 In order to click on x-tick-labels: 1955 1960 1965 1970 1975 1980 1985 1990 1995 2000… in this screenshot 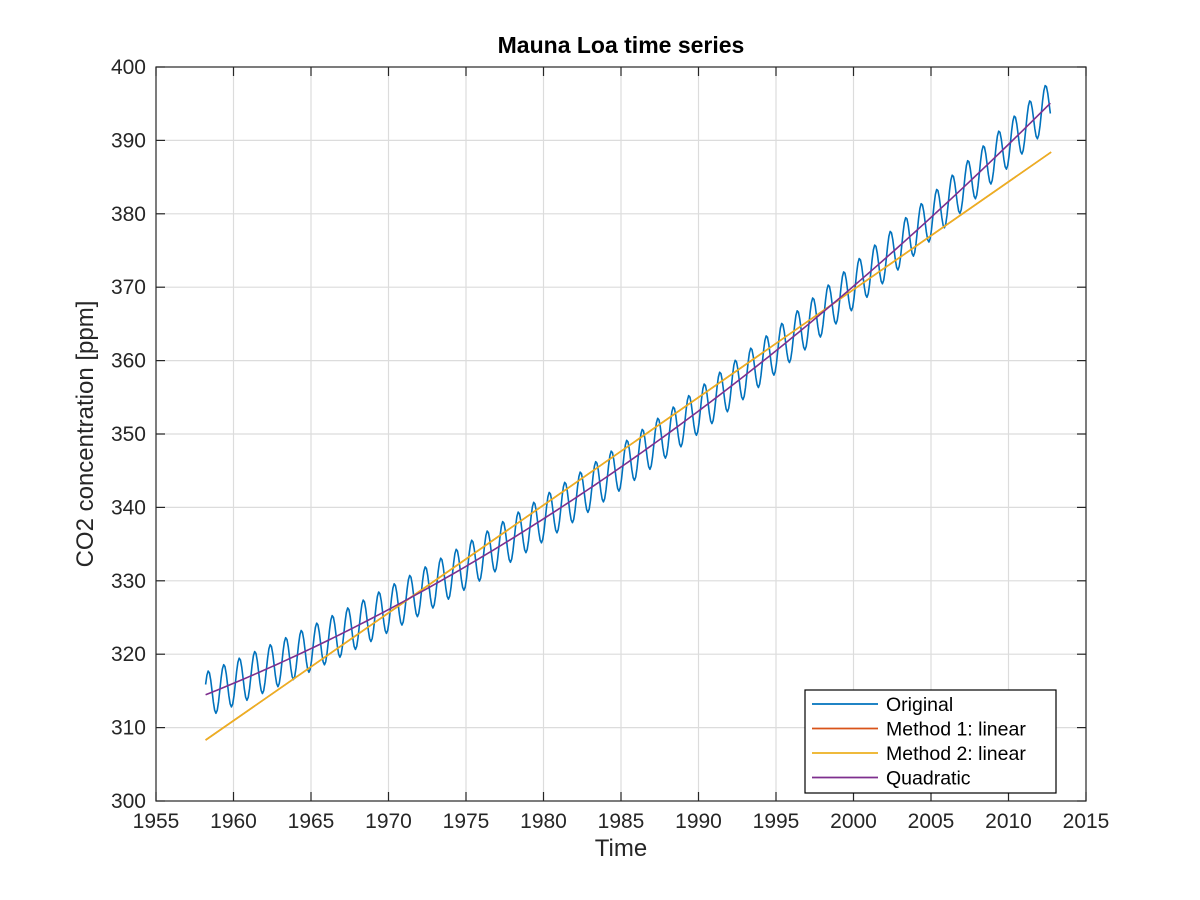, I will do `click(621, 821)`.